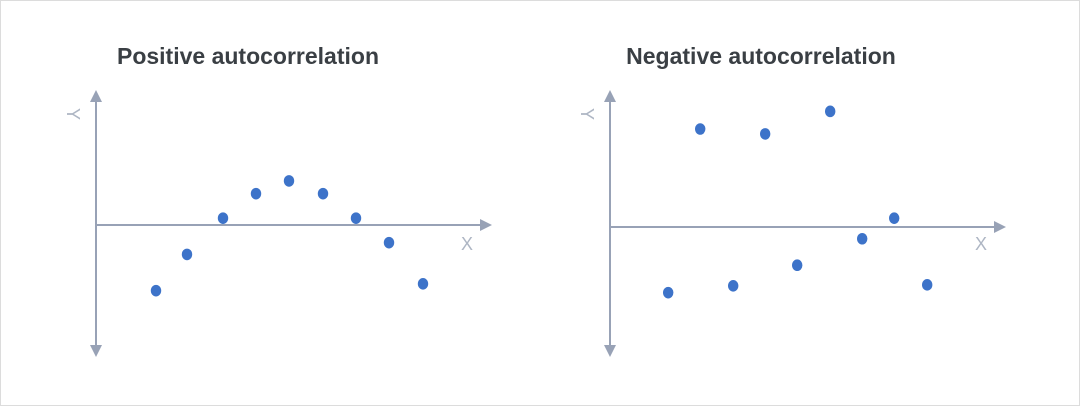  I want to click on chart-title-negative: Negative autocorrelation, so click(761, 56).